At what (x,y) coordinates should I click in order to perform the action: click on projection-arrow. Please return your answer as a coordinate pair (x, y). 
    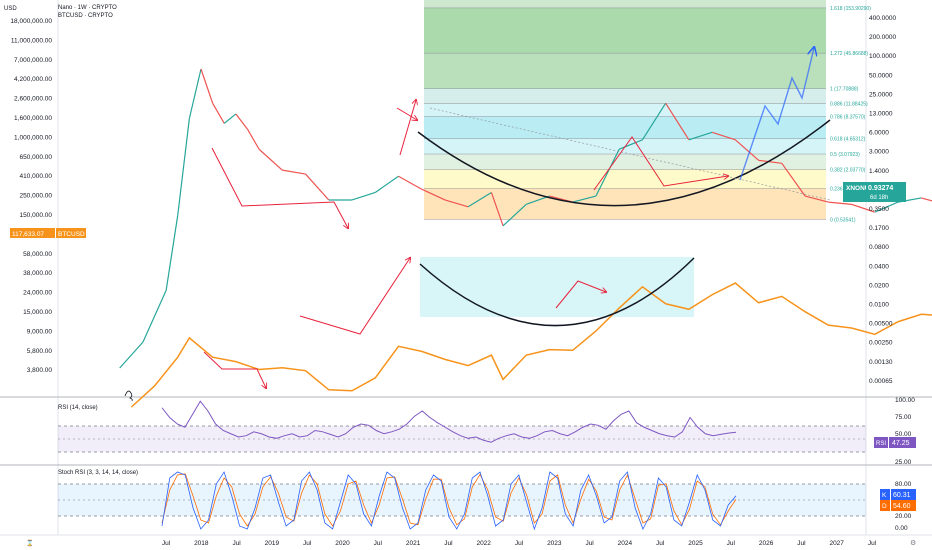
    Looking at the image, I should click on (776, 114).